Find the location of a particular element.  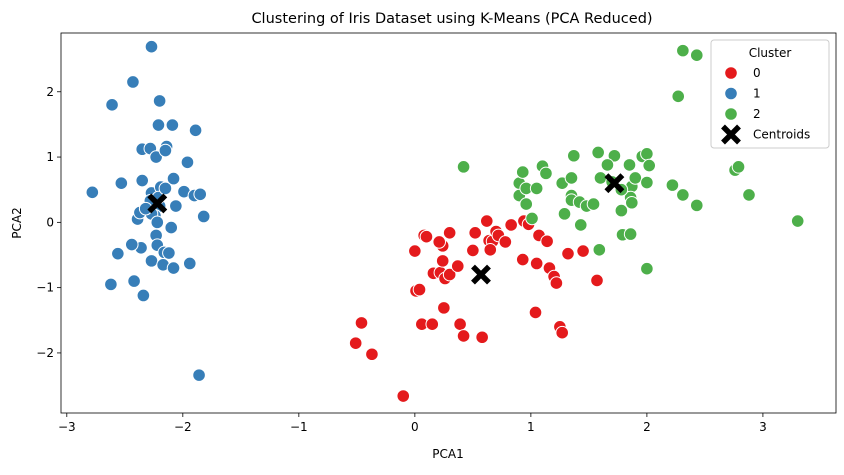

x-axis-ticks: −3 −2 −1 0 1 2 3 is located at coordinates (412, 423).